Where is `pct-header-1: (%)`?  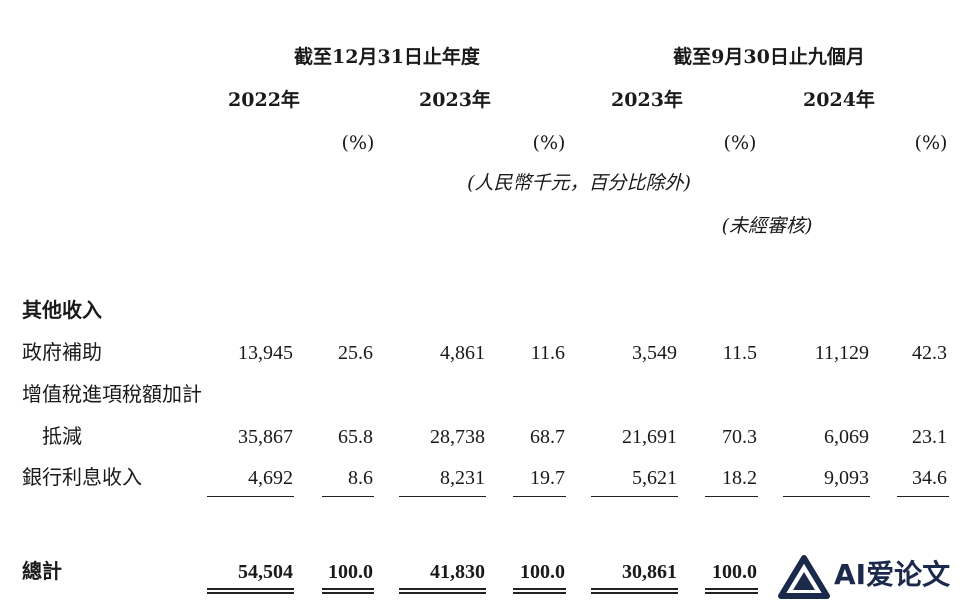
pct-header-1: (%) is located at coordinates (358, 143).